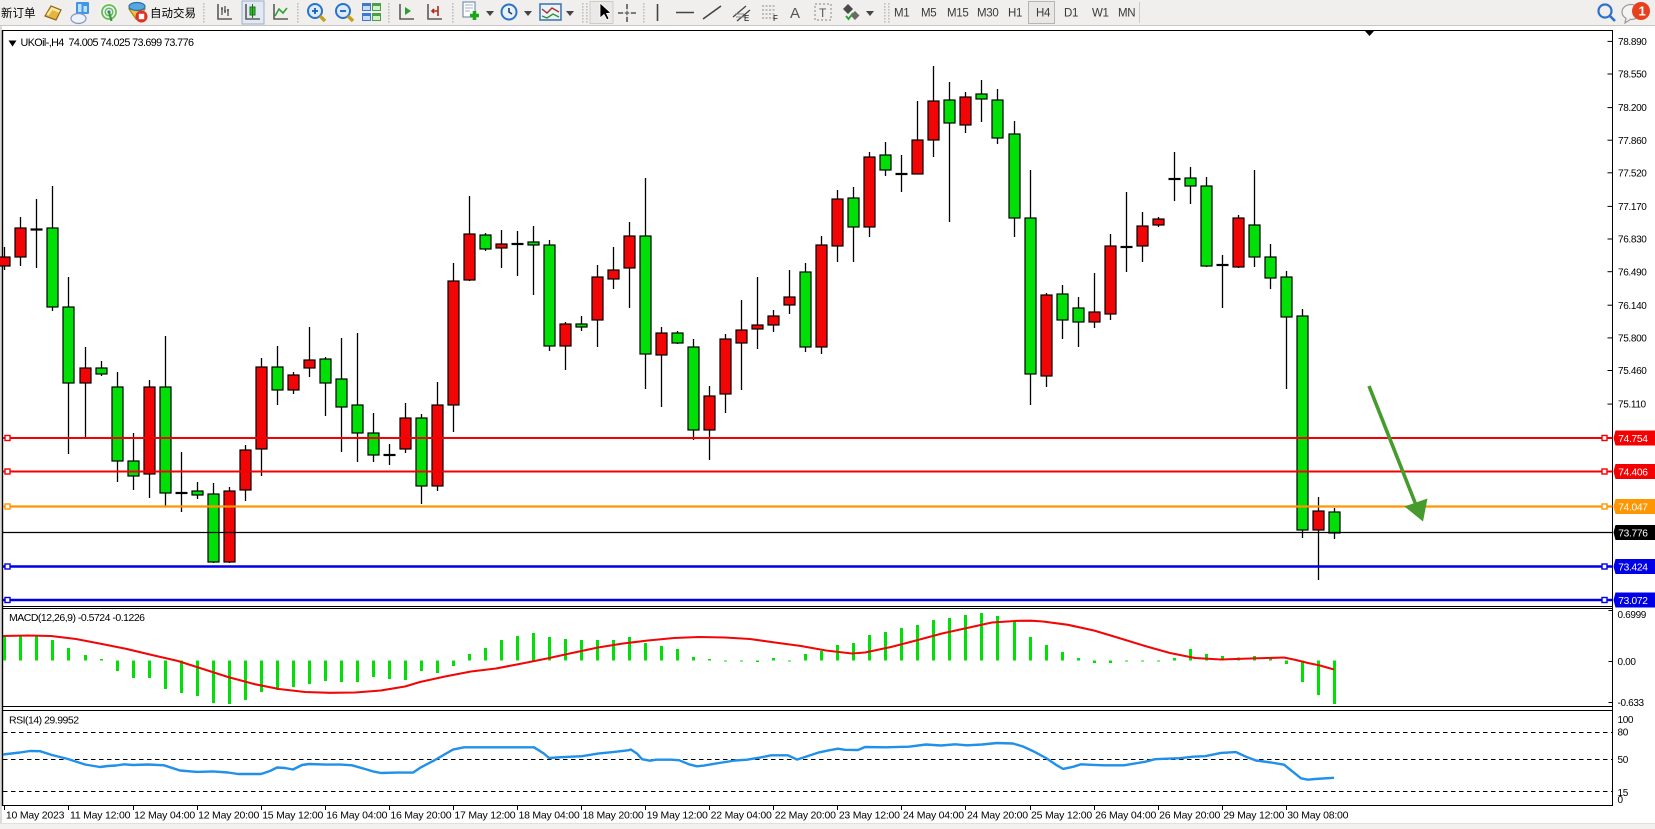  I want to click on svg-text: M5, so click(928, 14).